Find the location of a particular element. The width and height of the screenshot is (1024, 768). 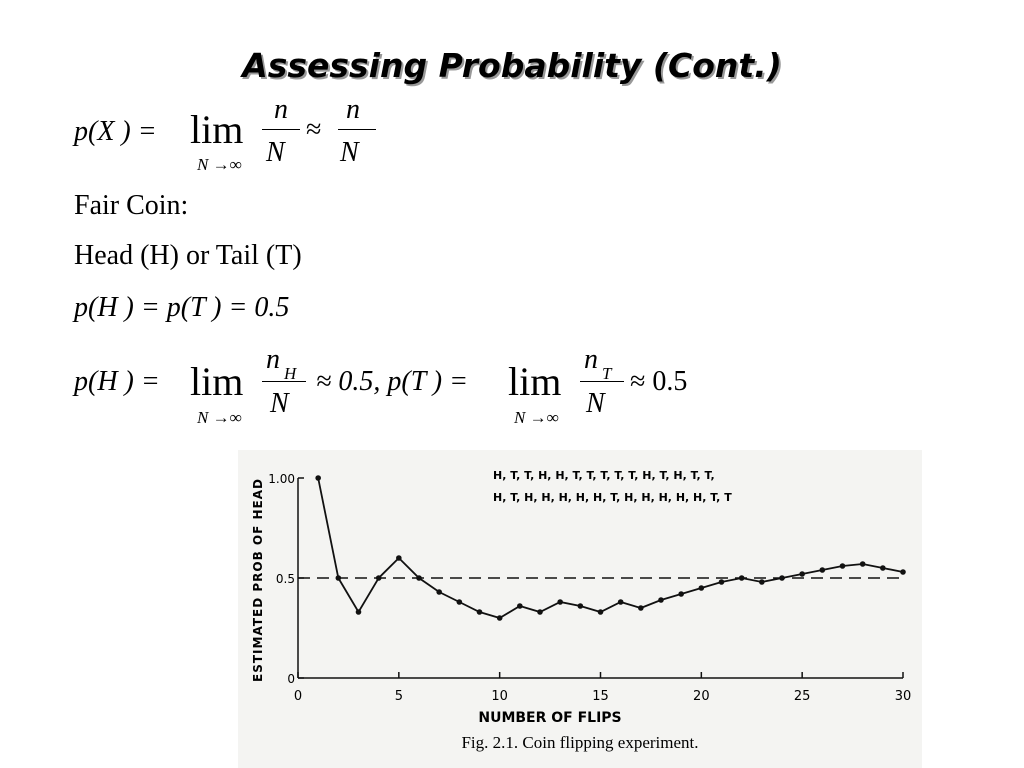

equation: p(H ) = p(T ) = 0.5 is located at coordinates (182, 307).